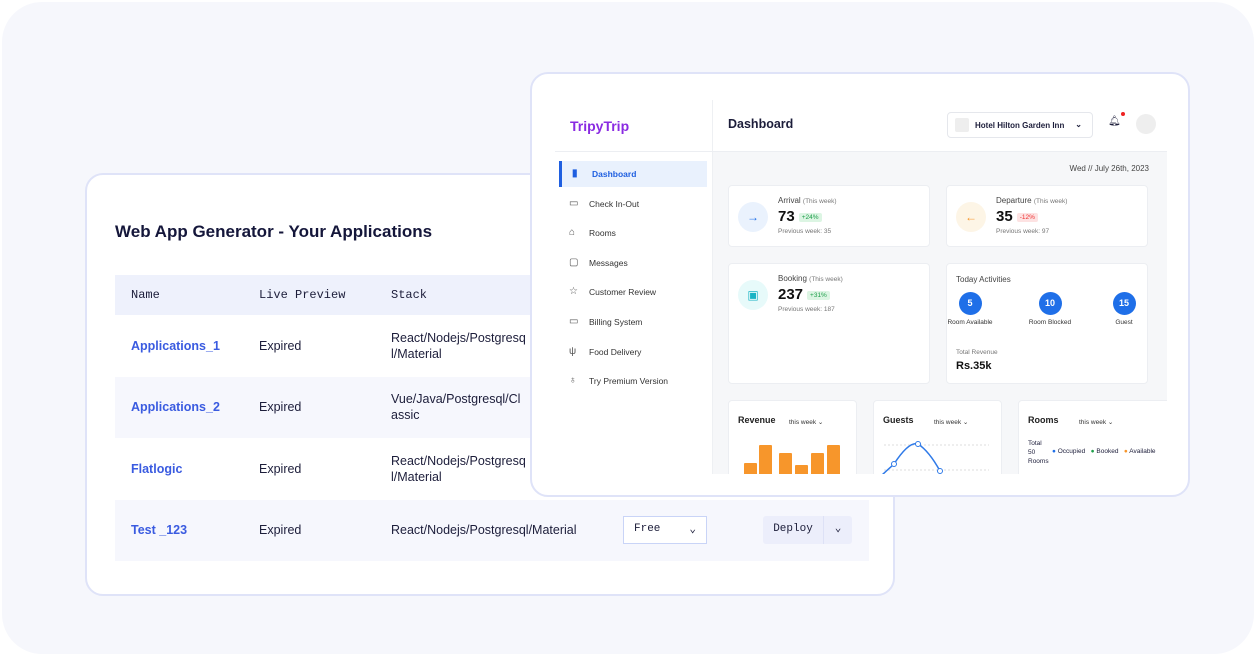 The image size is (1256, 656). I want to click on total-revenue-label: Total Revenue, so click(977, 352).